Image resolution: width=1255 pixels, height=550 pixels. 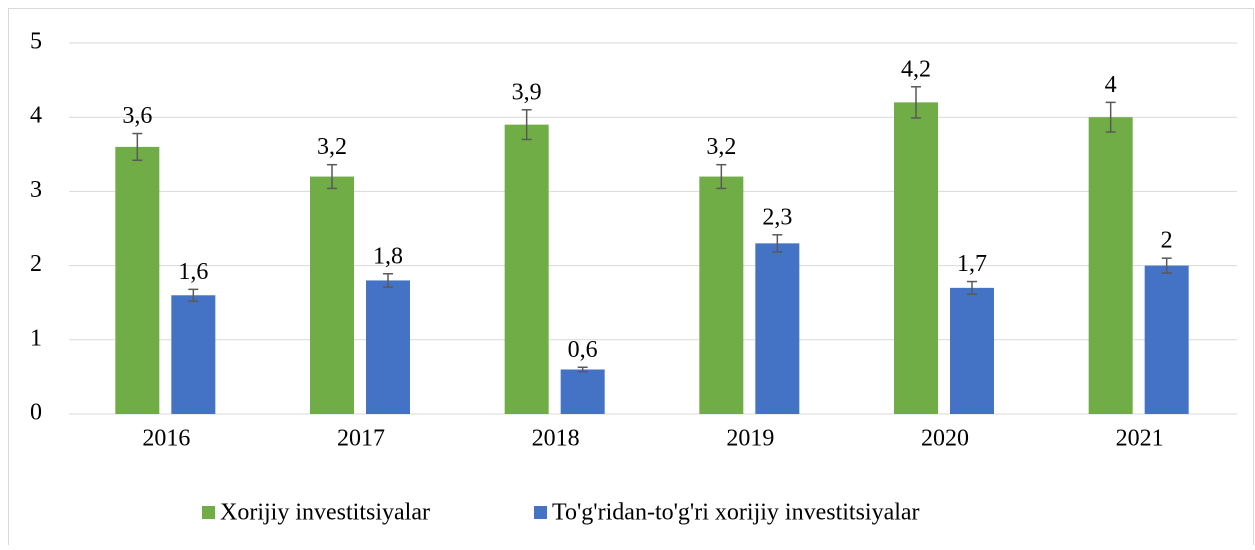 What do you see at coordinates (361, 439) in the screenshot?
I see `x-tick-label: 2017` at bounding box center [361, 439].